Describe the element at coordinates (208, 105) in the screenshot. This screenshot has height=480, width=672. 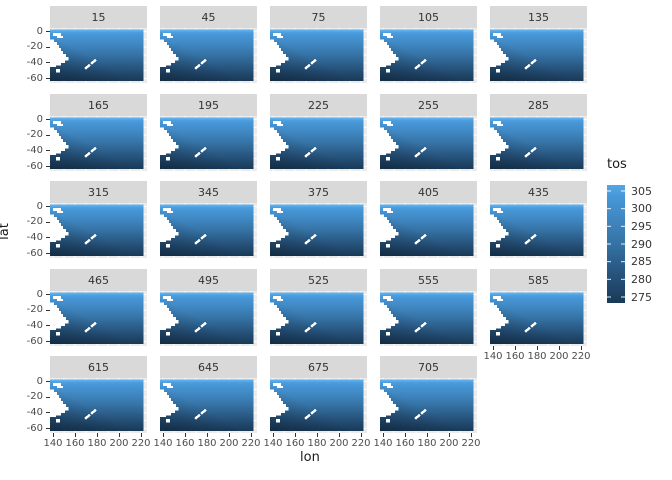
I see `facet-strip-label: 195` at that location.